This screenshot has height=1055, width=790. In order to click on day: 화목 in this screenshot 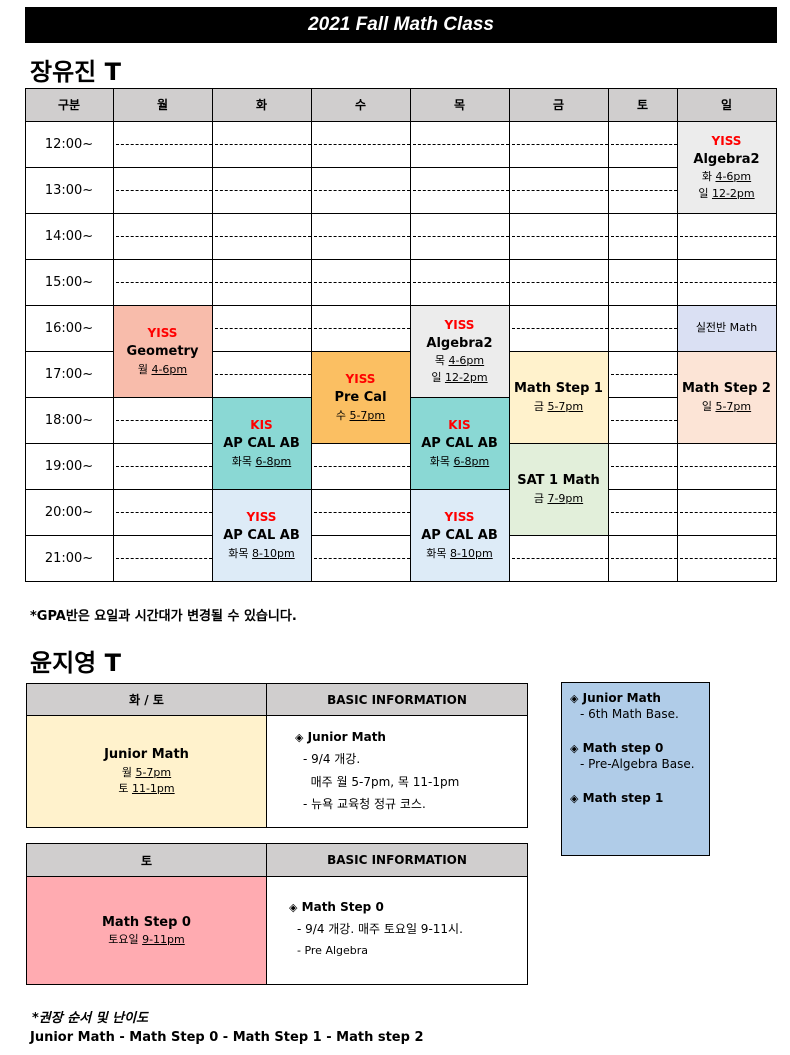, I will do `click(436, 553)`.